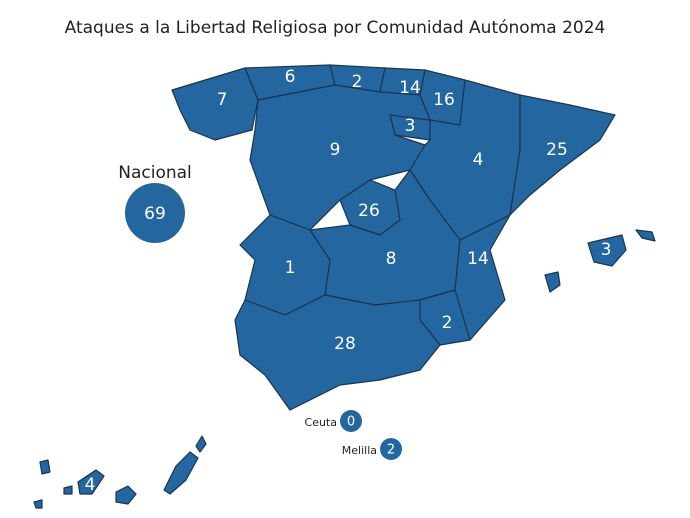  I want to click on national-bubble, so click(155, 213).